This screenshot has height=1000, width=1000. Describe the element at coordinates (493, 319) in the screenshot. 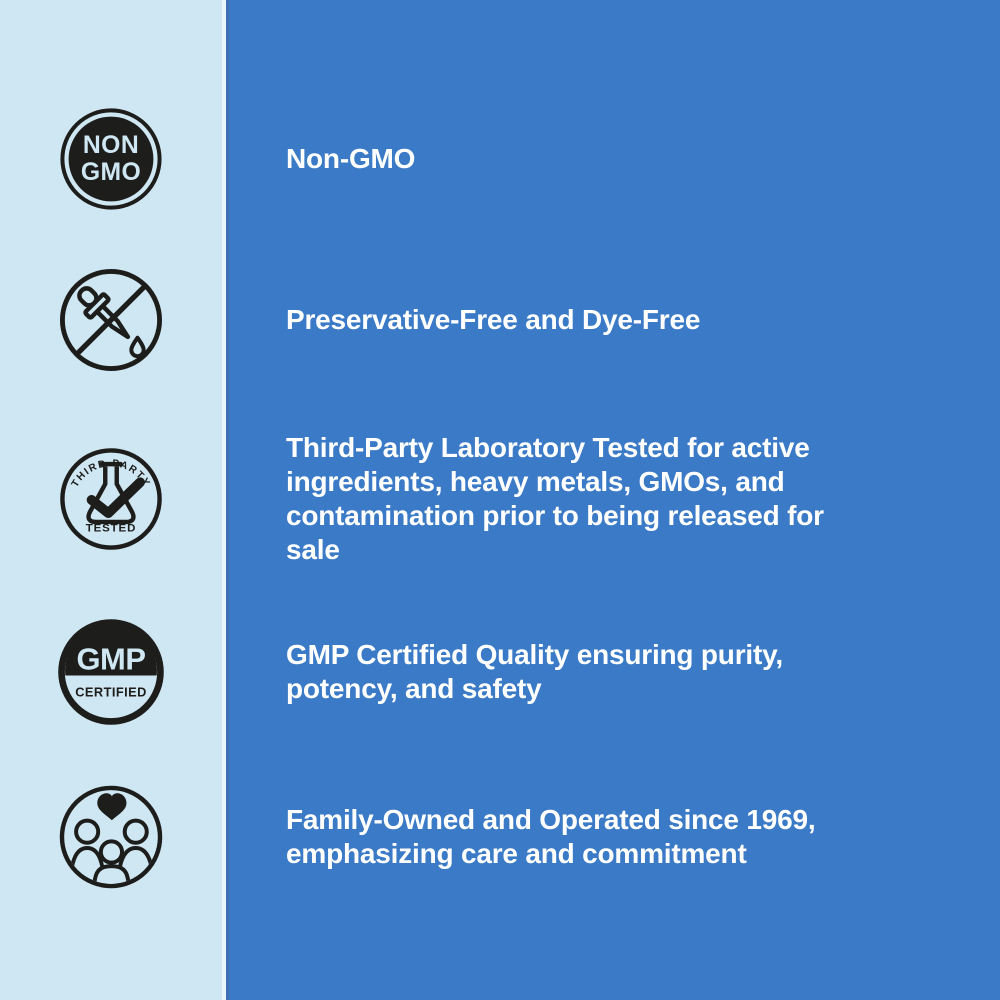

I see `feature-text-preservative-free: Preservative-Free and Dye-Free` at that location.